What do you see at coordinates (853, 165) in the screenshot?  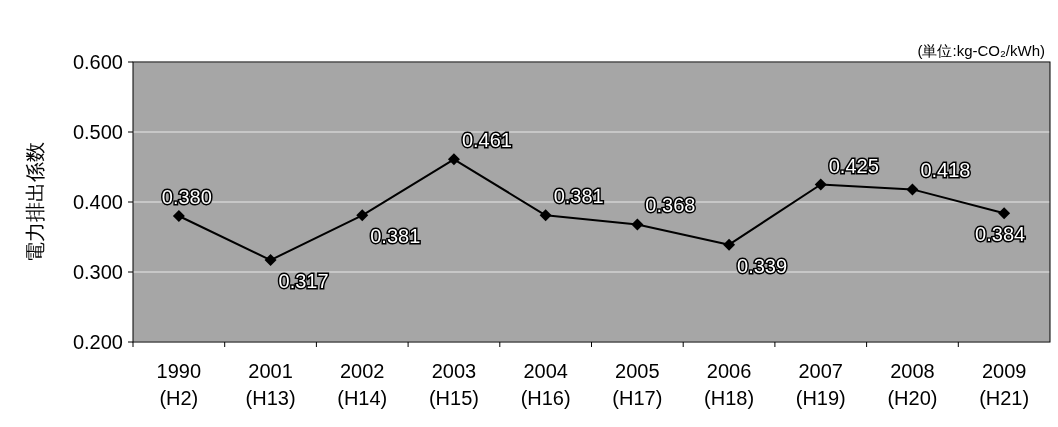 I see `data-label: 0.425` at bounding box center [853, 165].